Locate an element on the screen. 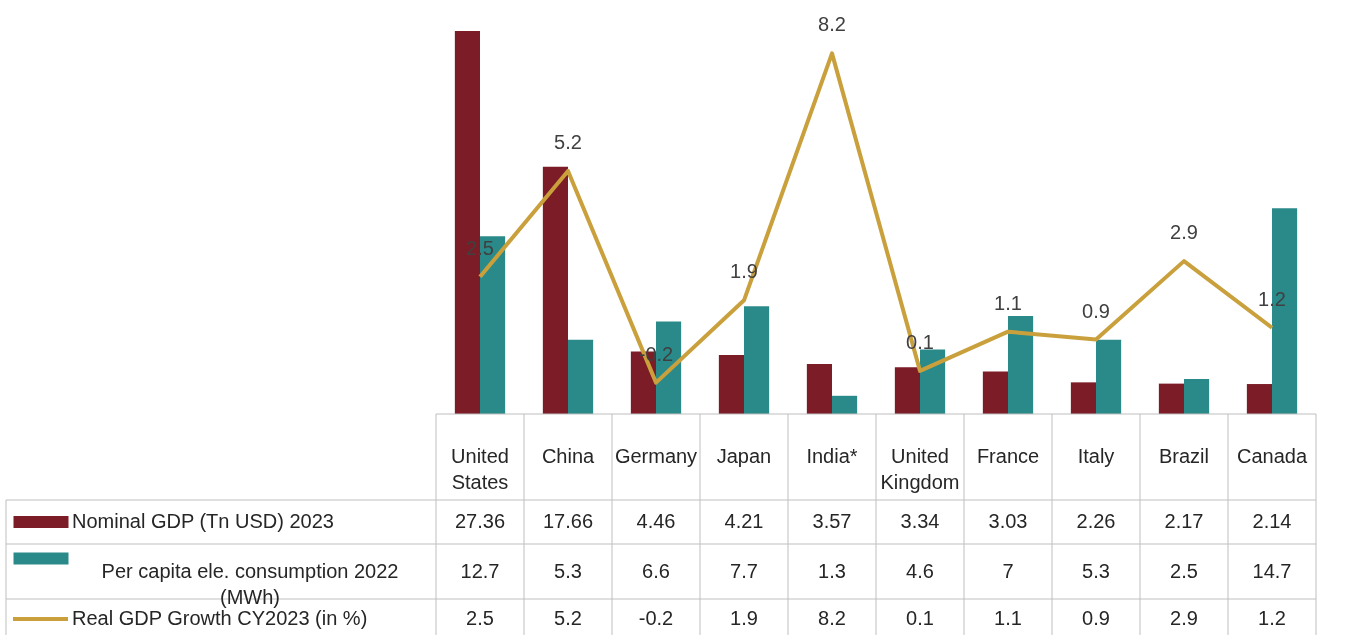 This screenshot has height=635, width=1371. data-label: 1.9 is located at coordinates (744, 618).